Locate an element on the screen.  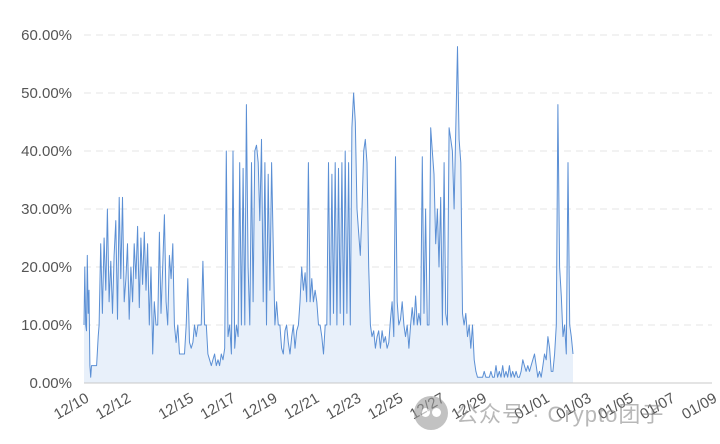
y-tick-label: 0.00% is located at coordinates (50, 383).